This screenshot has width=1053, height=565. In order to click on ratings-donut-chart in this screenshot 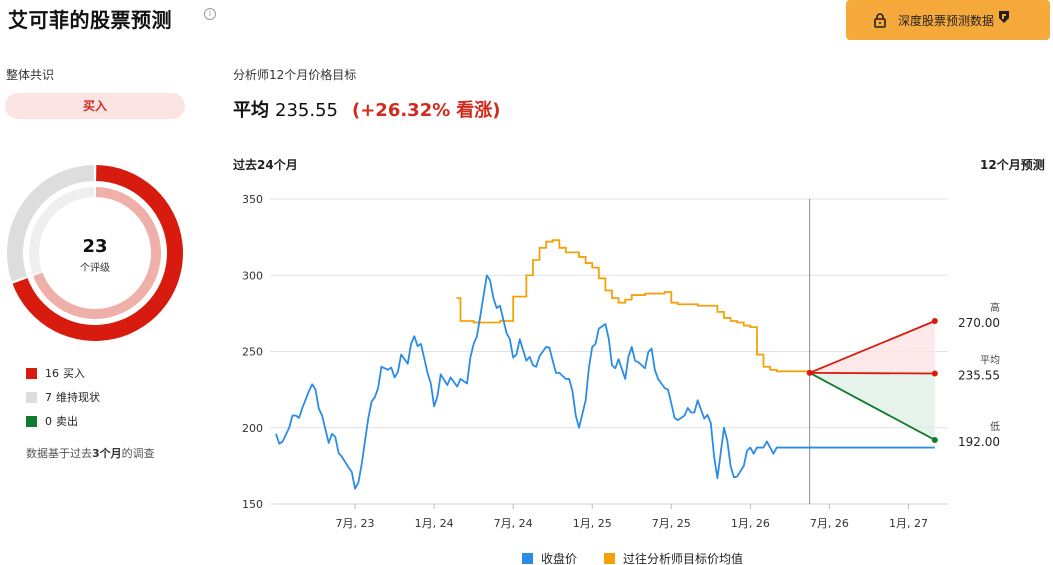, I will do `click(95, 253)`.